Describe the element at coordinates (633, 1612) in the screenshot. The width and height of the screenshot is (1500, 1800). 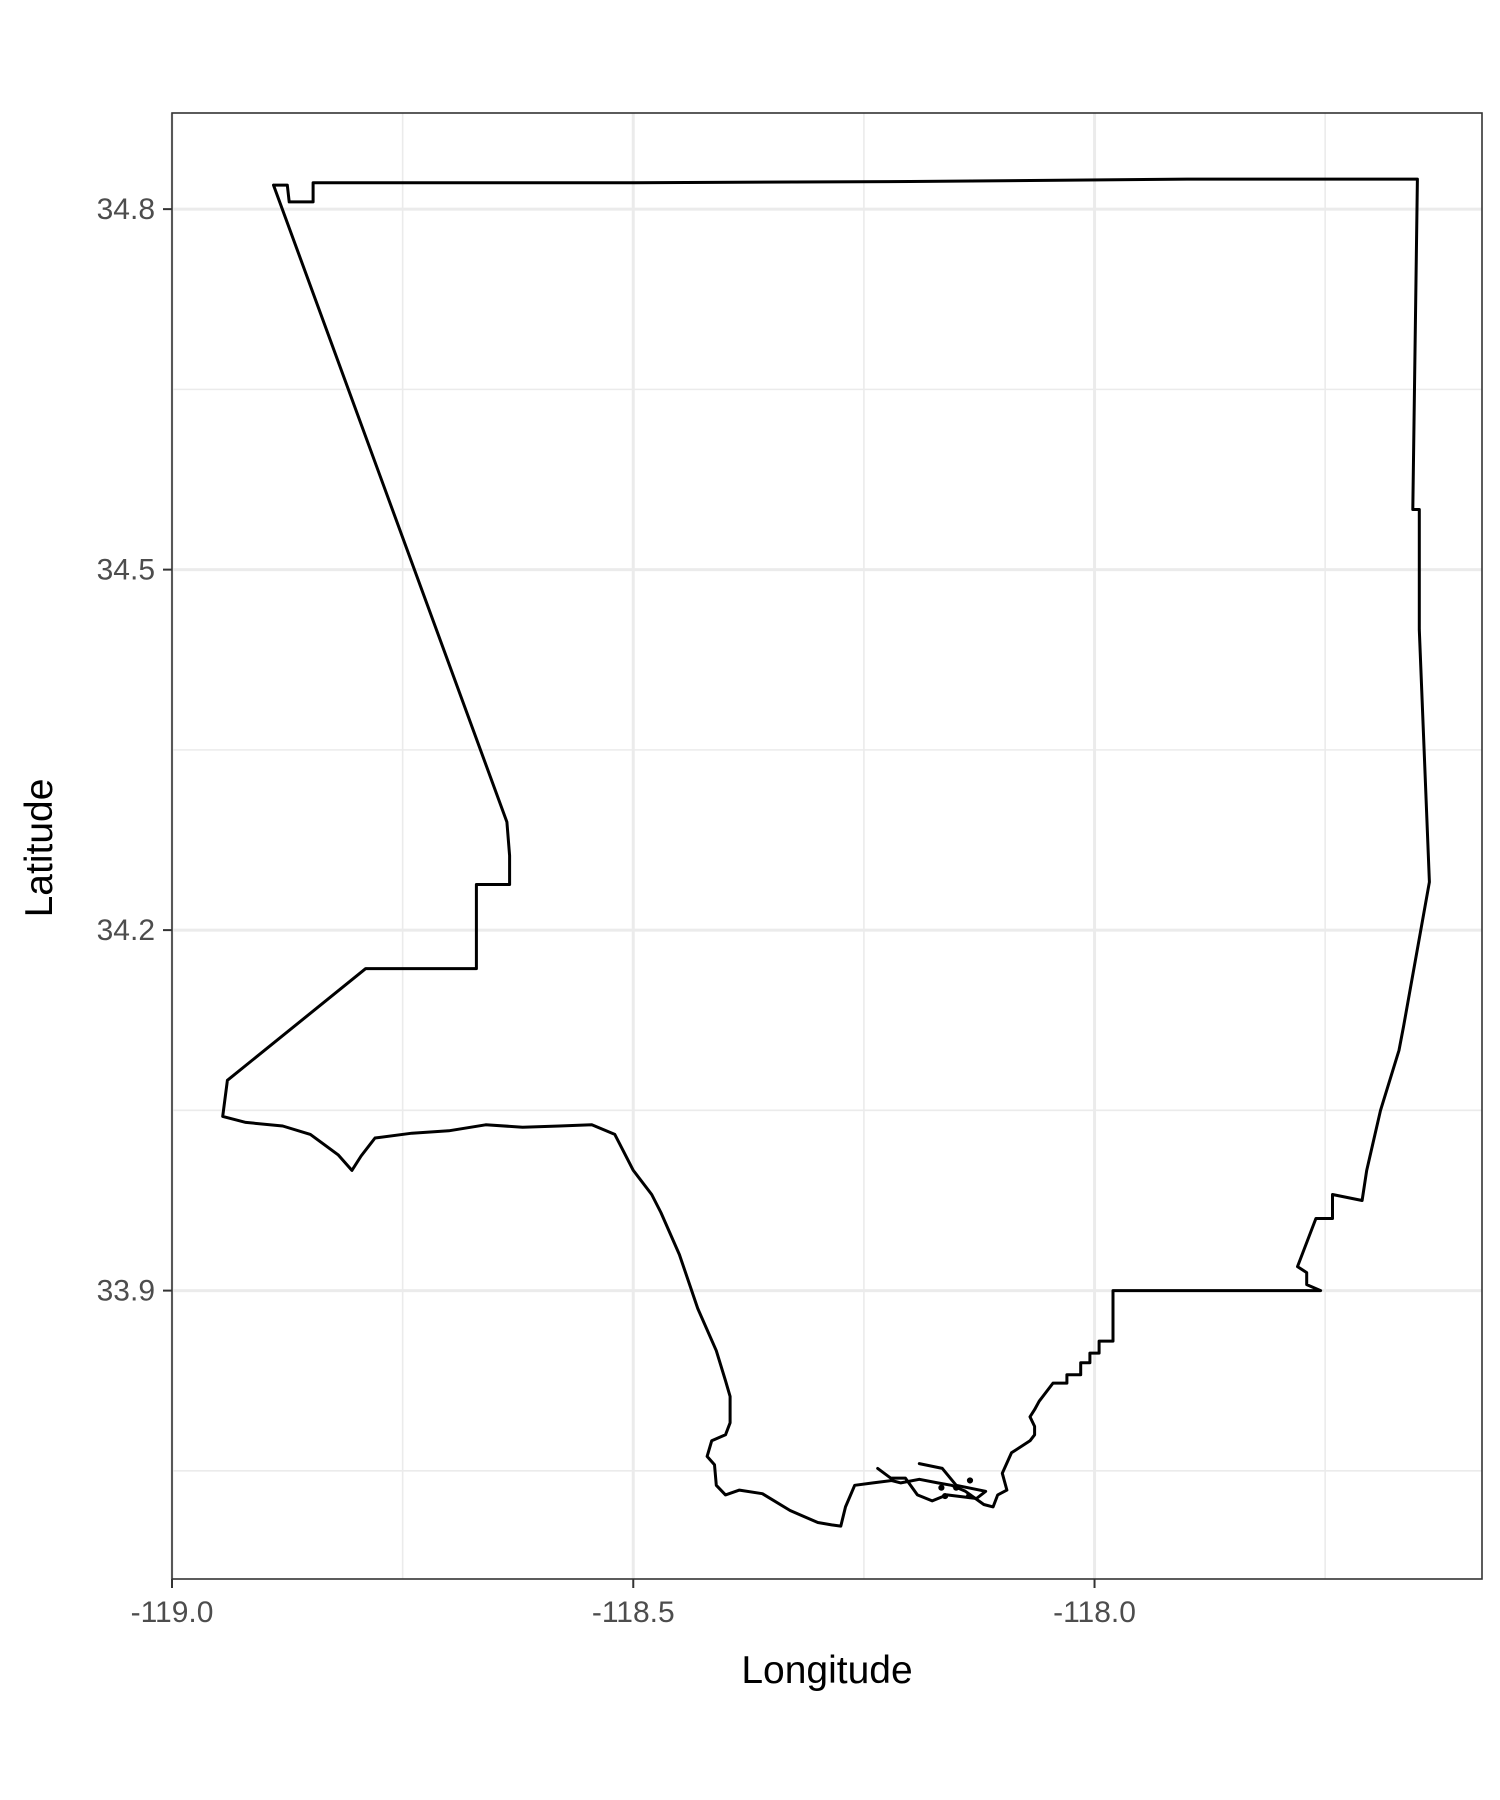
I see `x-tick-label-1: -118.5` at that location.